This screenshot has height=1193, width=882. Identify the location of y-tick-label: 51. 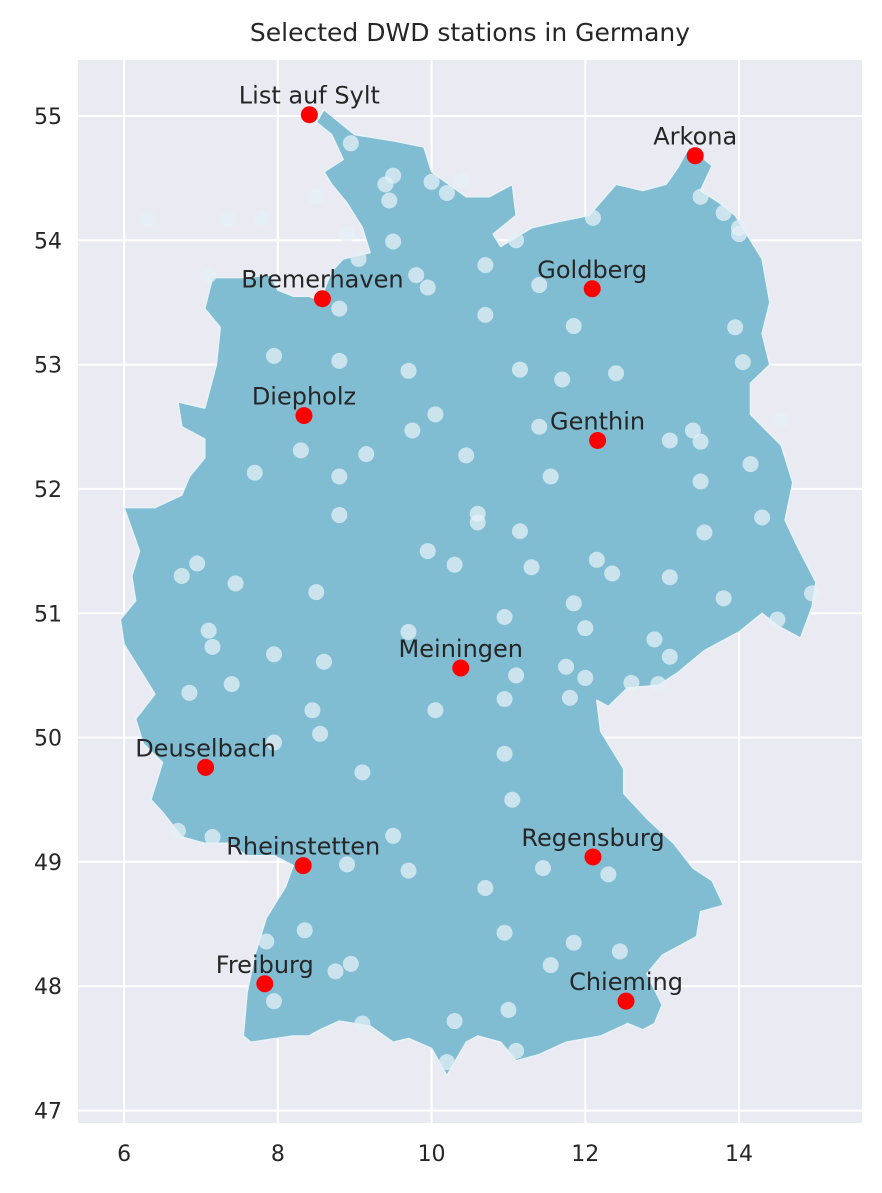
(48, 614).